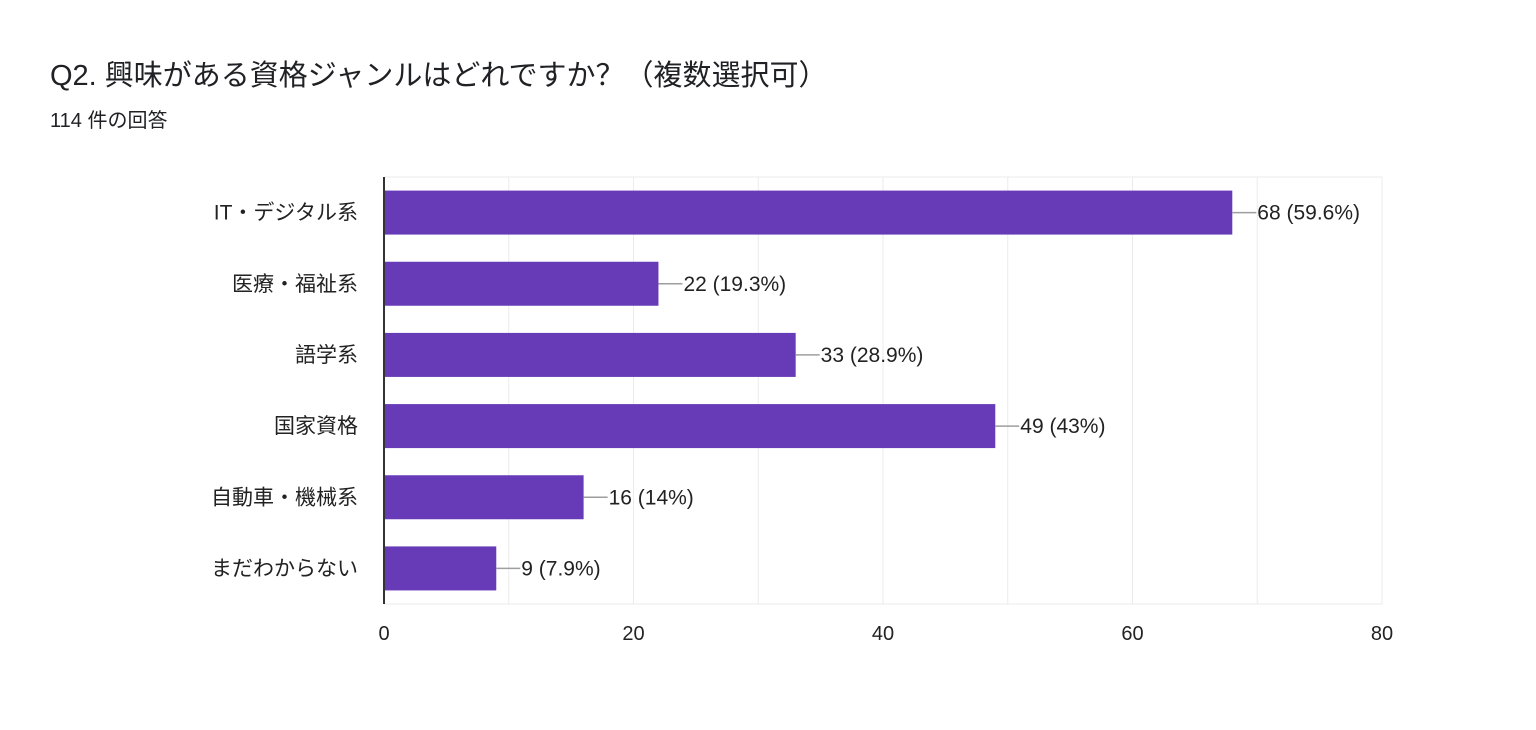 The height and width of the screenshot is (730, 1536). Describe the element at coordinates (1382, 634) in the screenshot. I see `x-tick-label: 80` at that location.